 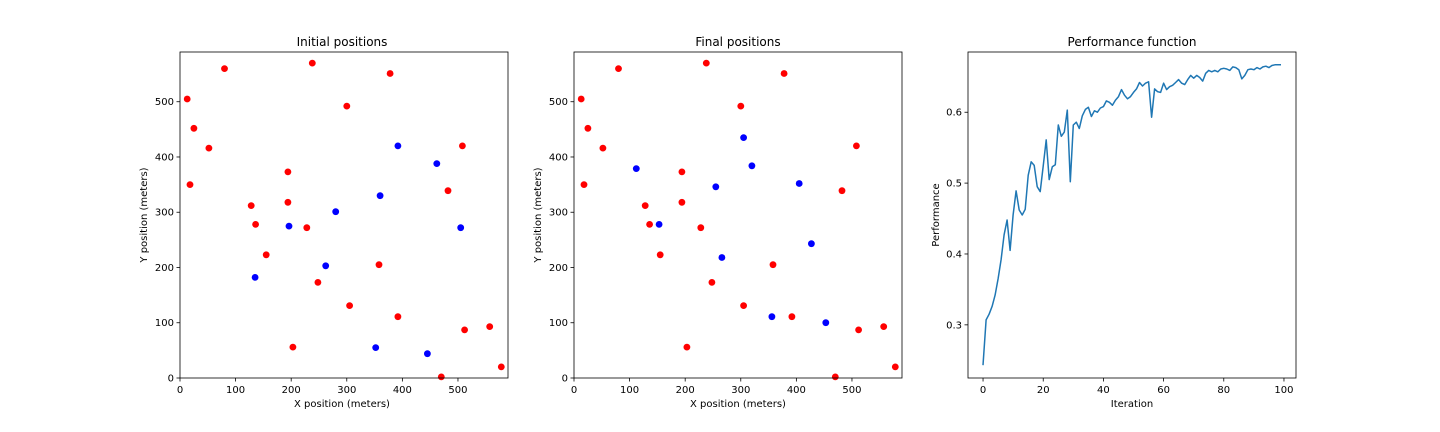 I want to click on x-tick-label: 80, so click(x=1223, y=390).